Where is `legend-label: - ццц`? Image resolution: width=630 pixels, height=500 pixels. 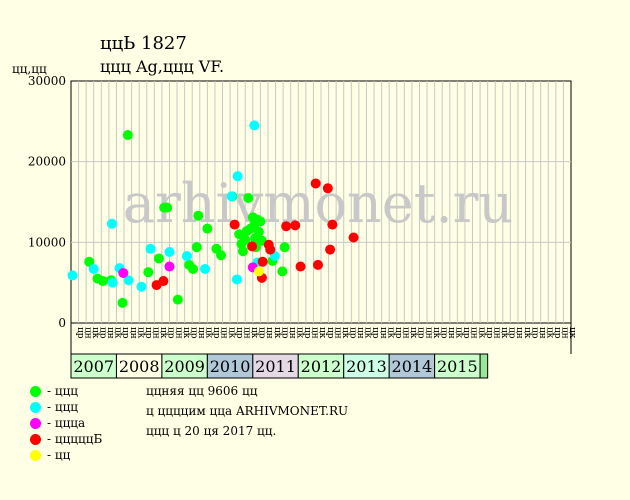
legend-label: - ццц is located at coordinates (63, 407).